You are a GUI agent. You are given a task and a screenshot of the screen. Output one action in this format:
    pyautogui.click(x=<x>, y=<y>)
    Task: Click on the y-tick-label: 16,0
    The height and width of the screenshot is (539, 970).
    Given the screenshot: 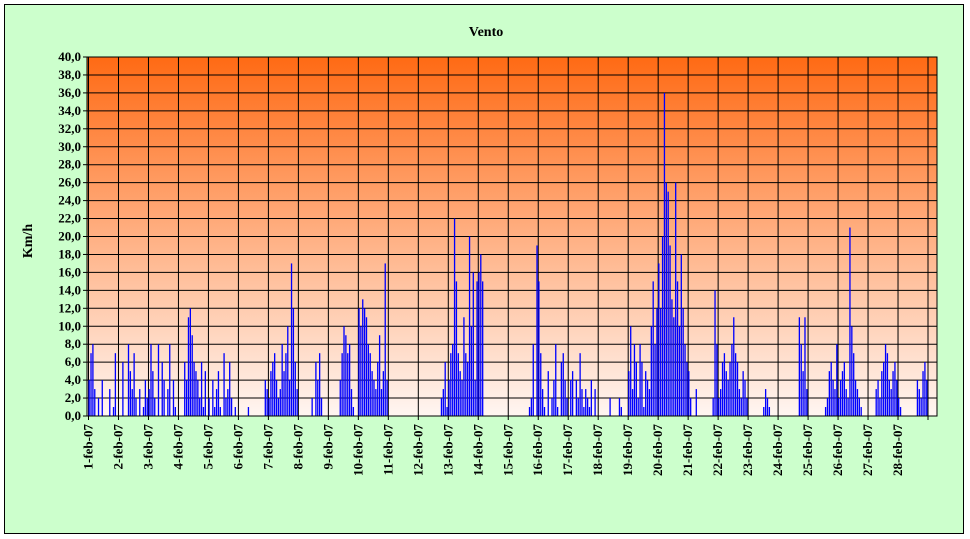 What is the action you would take?
    pyautogui.click(x=69, y=271)
    